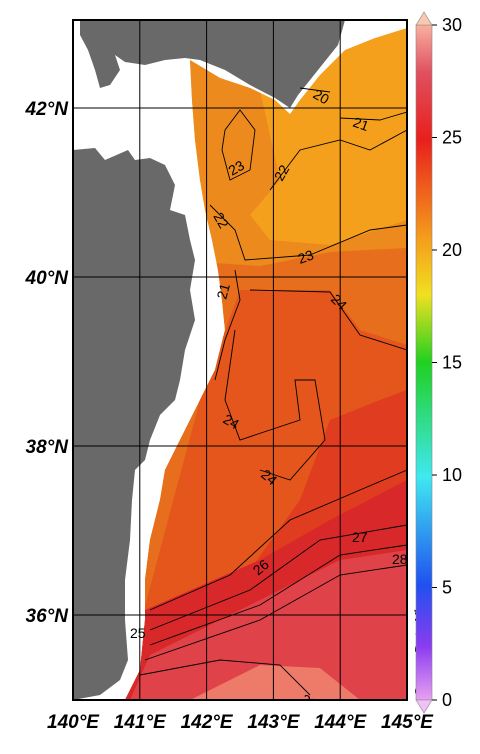 Image resolution: width=480 pixels, height=754 pixels. Describe the element at coordinates (447, 700) in the screenshot. I see `colorbar-label: 0` at that location.